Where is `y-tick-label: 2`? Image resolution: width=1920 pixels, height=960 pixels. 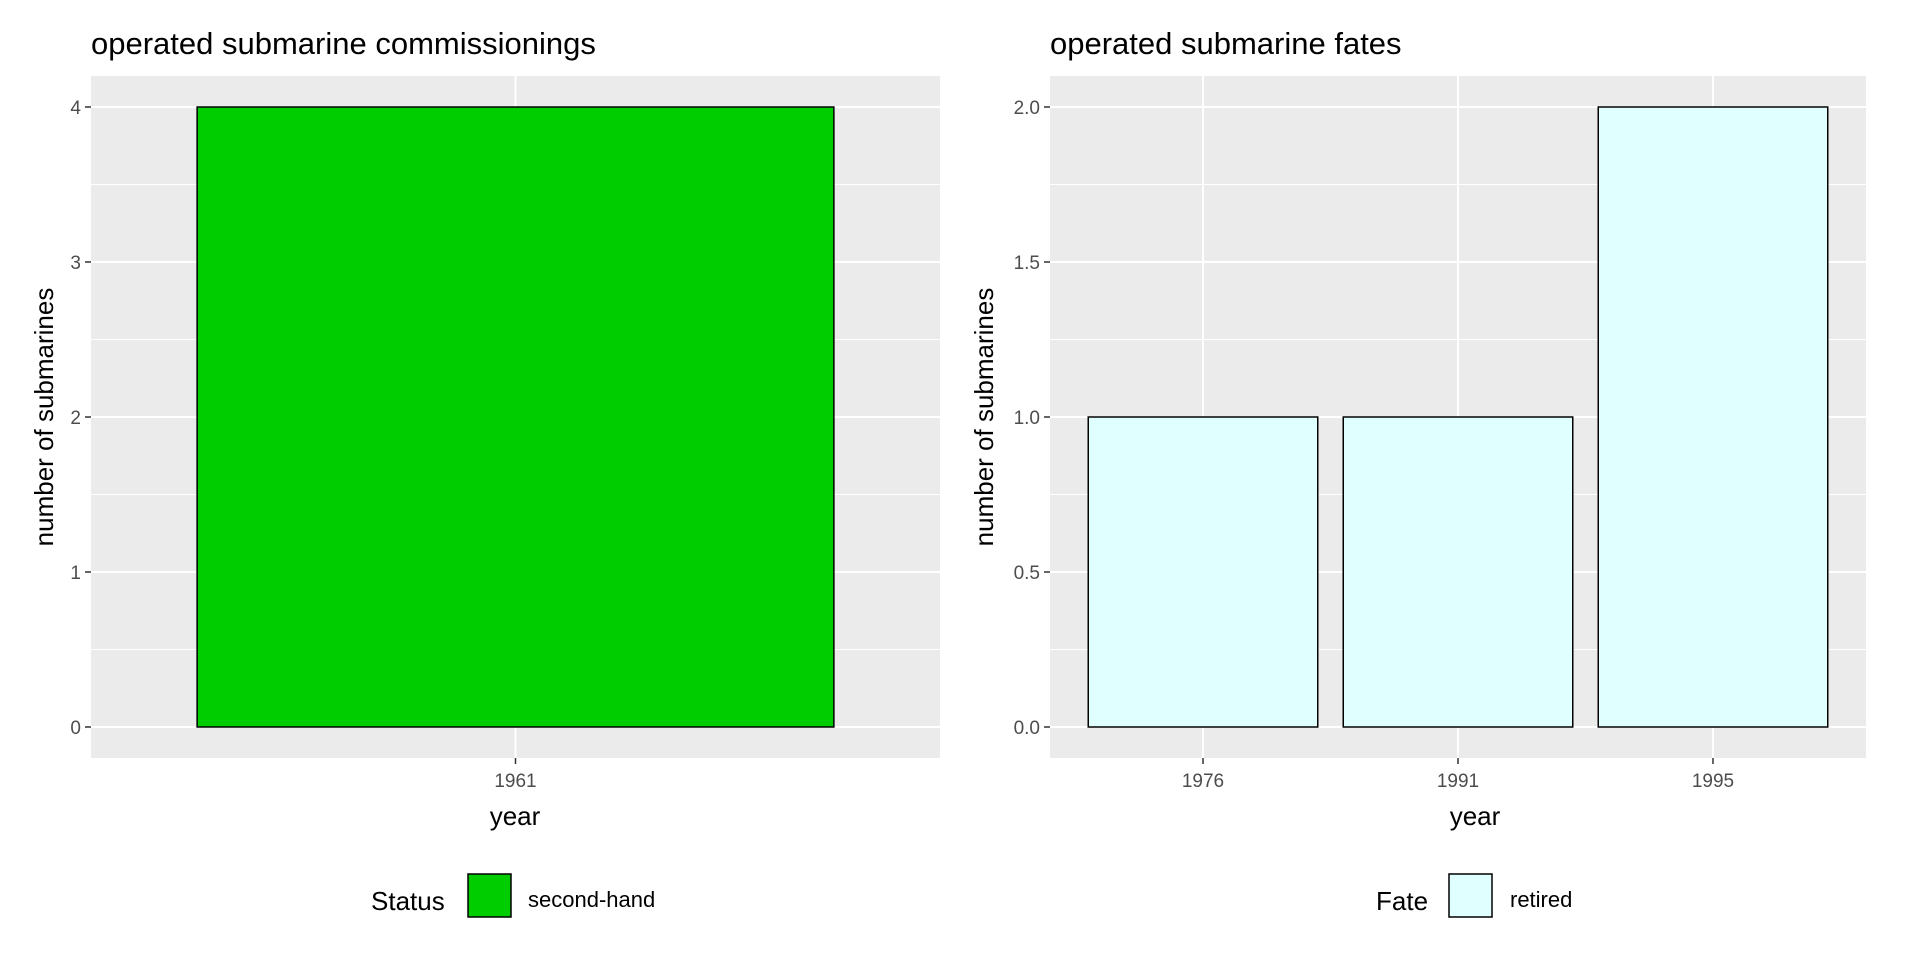
y-tick-label: 2 is located at coordinates (75, 418).